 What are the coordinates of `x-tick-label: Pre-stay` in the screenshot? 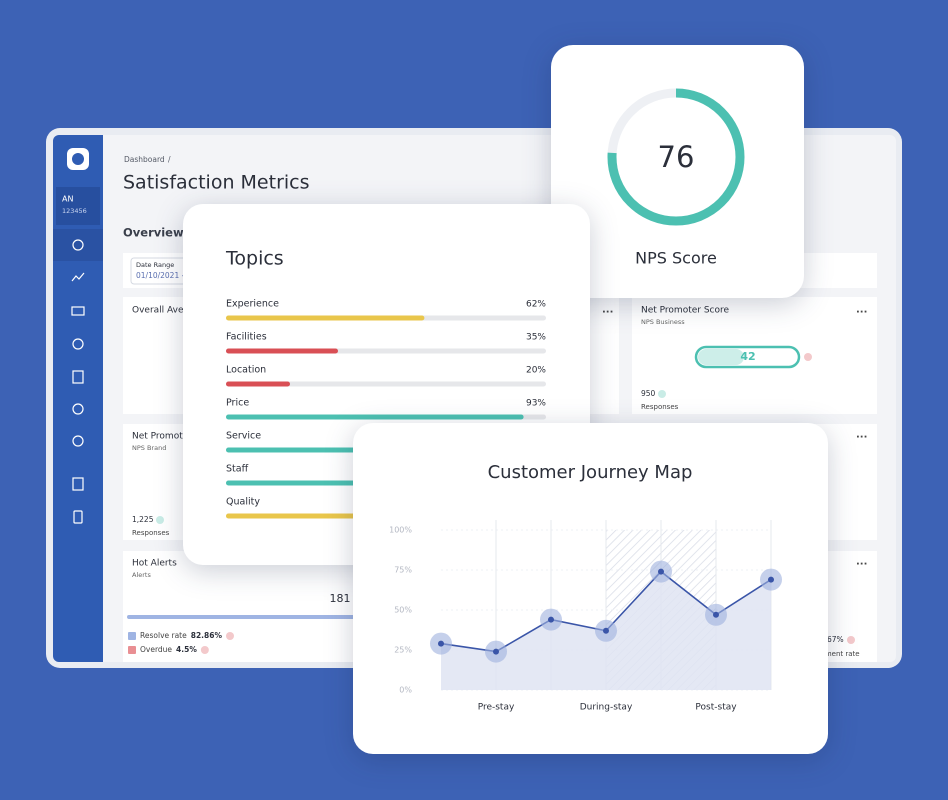 It's located at (496, 708).